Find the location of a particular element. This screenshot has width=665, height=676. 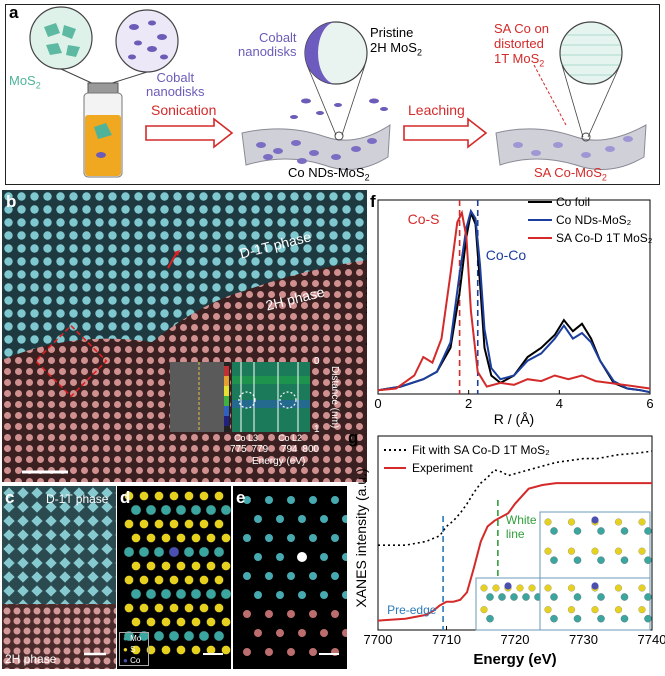

annotation-label: Co-Co is located at coordinates (506, 255).